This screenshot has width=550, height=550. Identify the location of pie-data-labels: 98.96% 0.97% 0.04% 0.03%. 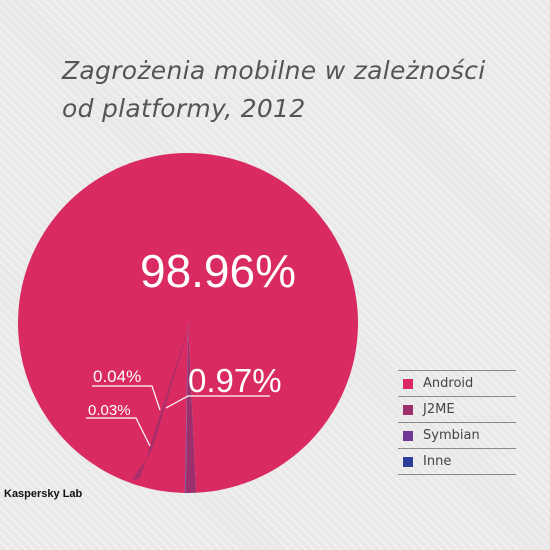
(191, 346).